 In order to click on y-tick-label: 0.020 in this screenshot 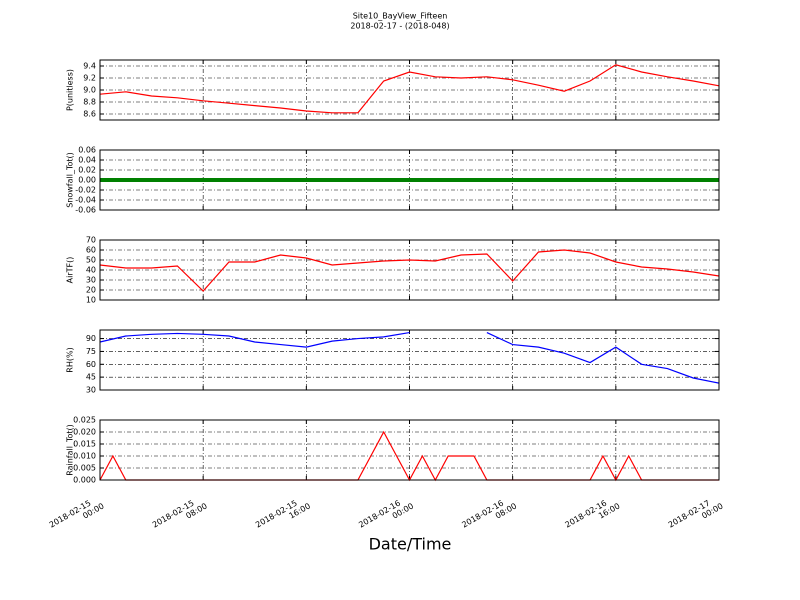, I will do `click(84, 432)`.